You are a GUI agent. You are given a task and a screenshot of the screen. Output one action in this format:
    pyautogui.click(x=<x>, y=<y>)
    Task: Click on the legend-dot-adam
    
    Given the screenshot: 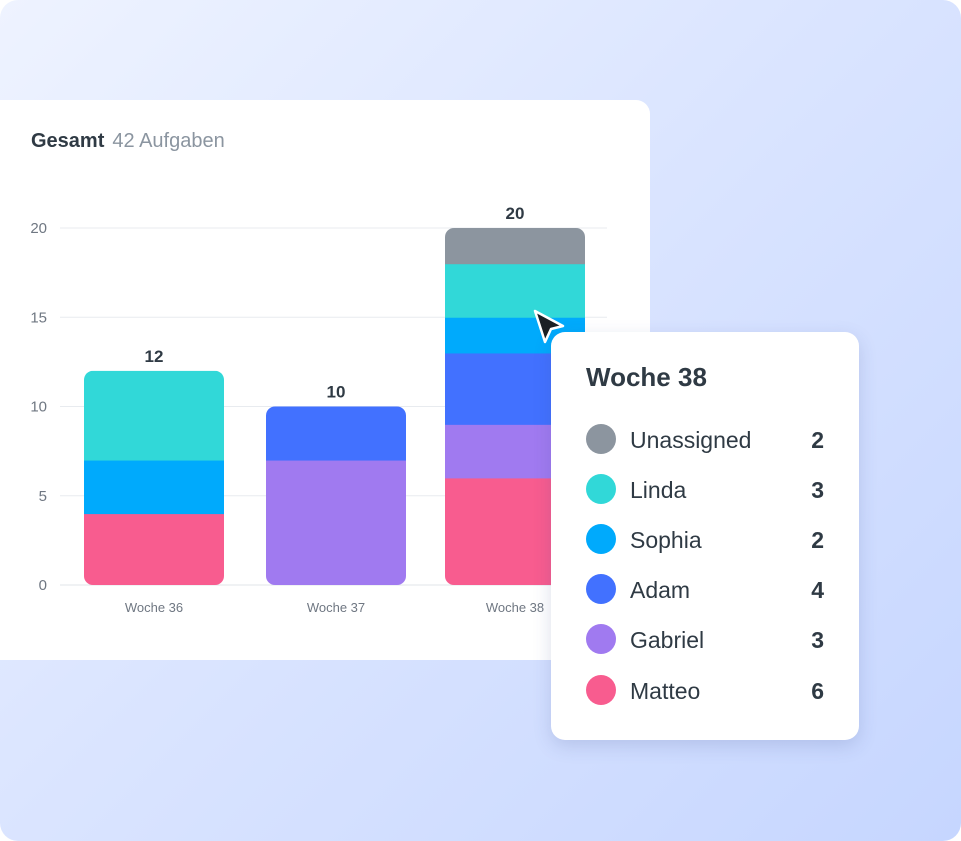 What is the action you would take?
    pyautogui.click(x=601, y=589)
    